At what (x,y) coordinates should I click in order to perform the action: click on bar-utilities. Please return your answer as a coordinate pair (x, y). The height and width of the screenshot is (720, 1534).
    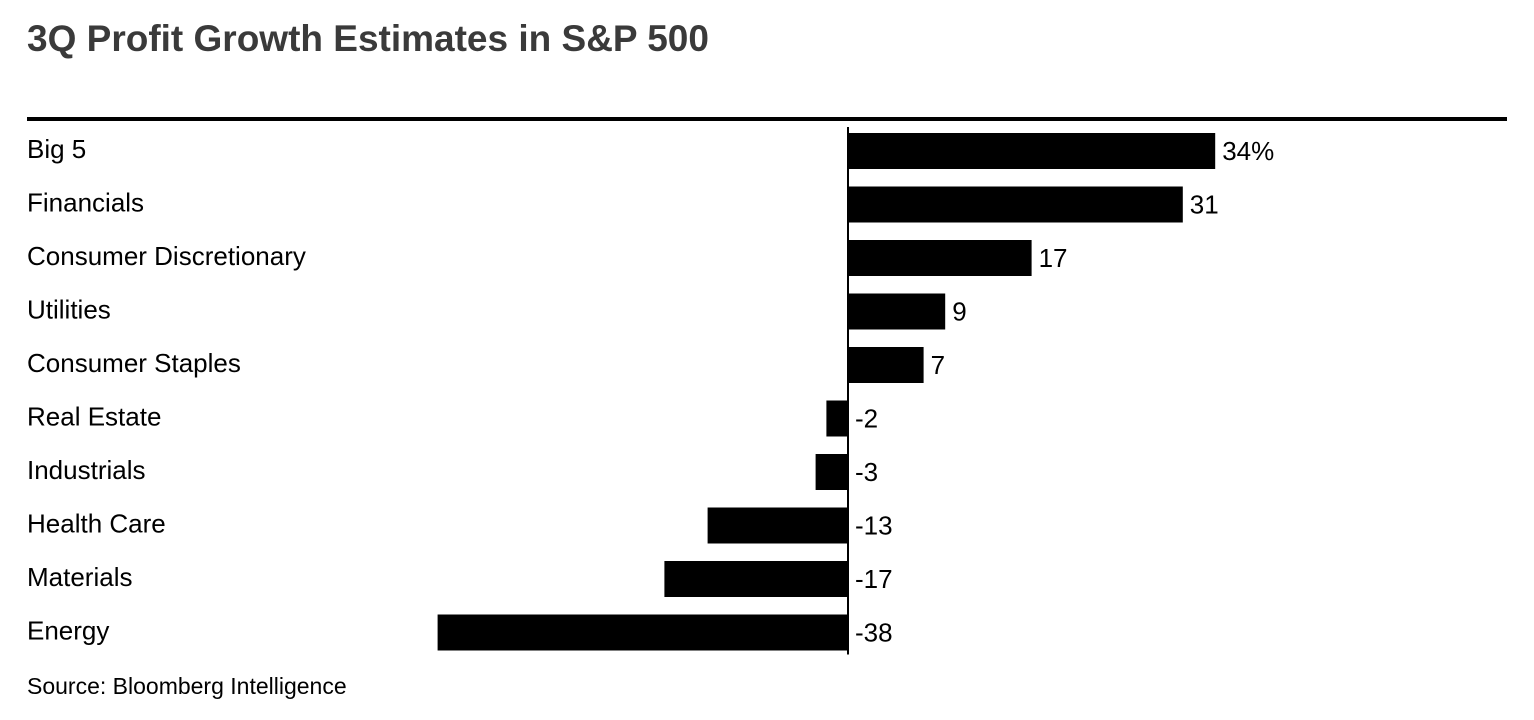
    Looking at the image, I should click on (897, 311).